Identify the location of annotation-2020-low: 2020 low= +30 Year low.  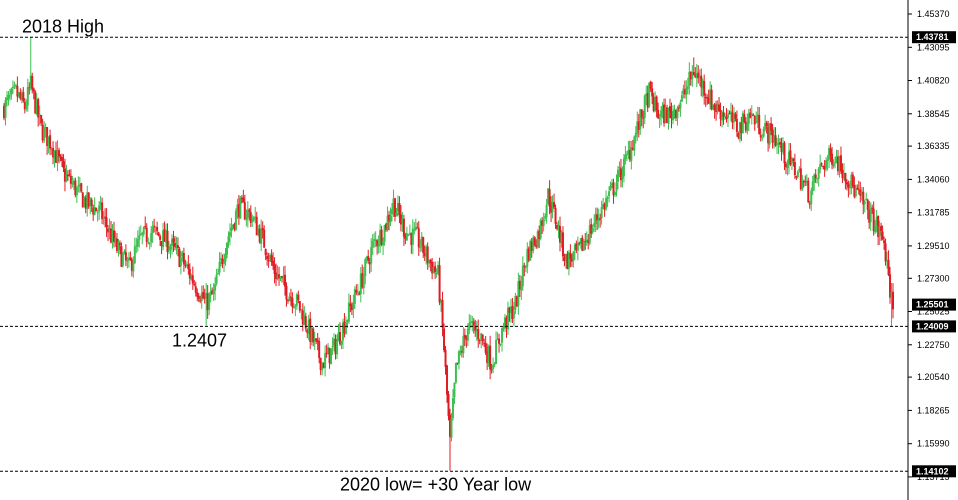
(436, 484).